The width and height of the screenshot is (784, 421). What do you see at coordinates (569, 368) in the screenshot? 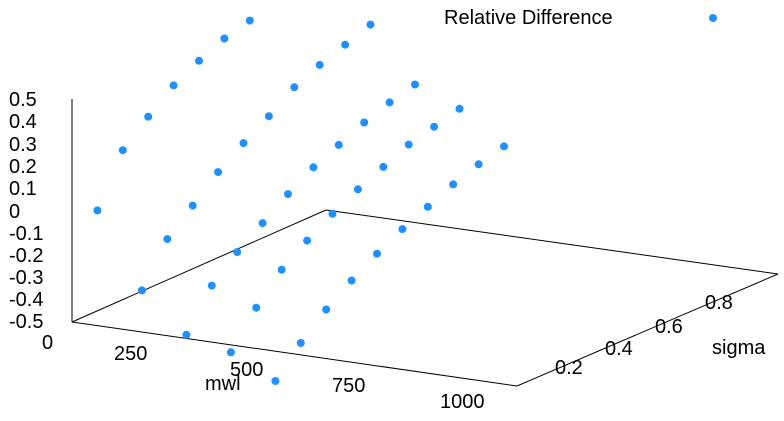
I see `y-tick-label: 0.2` at bounding box center [569, 368].